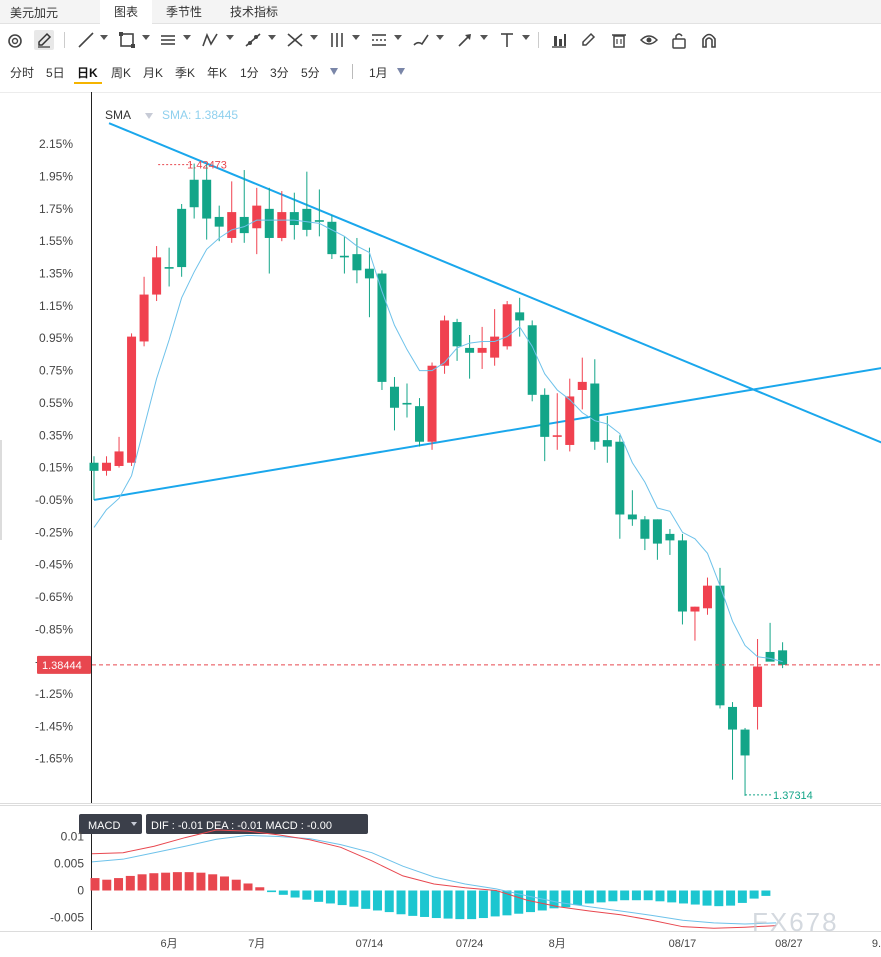  I want to click on line-icon, so click(86, 40).